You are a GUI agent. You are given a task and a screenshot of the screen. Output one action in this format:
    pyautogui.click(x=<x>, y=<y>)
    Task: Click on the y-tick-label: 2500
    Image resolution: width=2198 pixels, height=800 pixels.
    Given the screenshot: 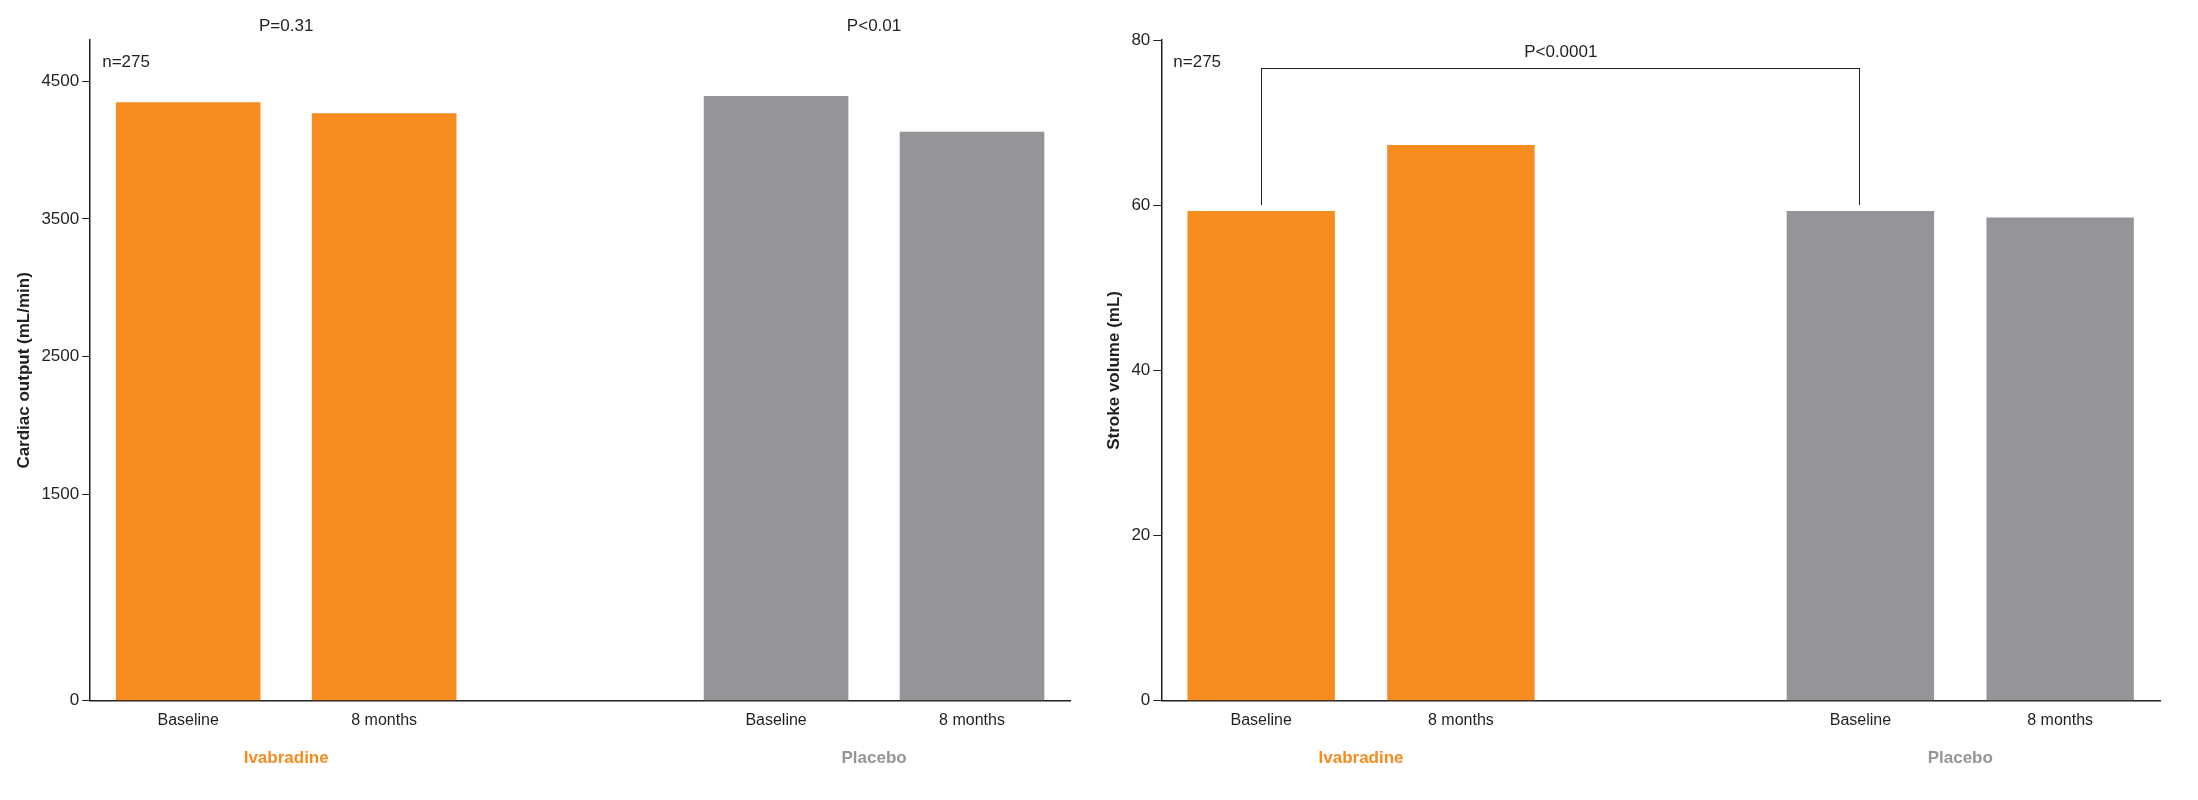 What is the action you would take?
    pyautogui.click(x=60, y=356)
    